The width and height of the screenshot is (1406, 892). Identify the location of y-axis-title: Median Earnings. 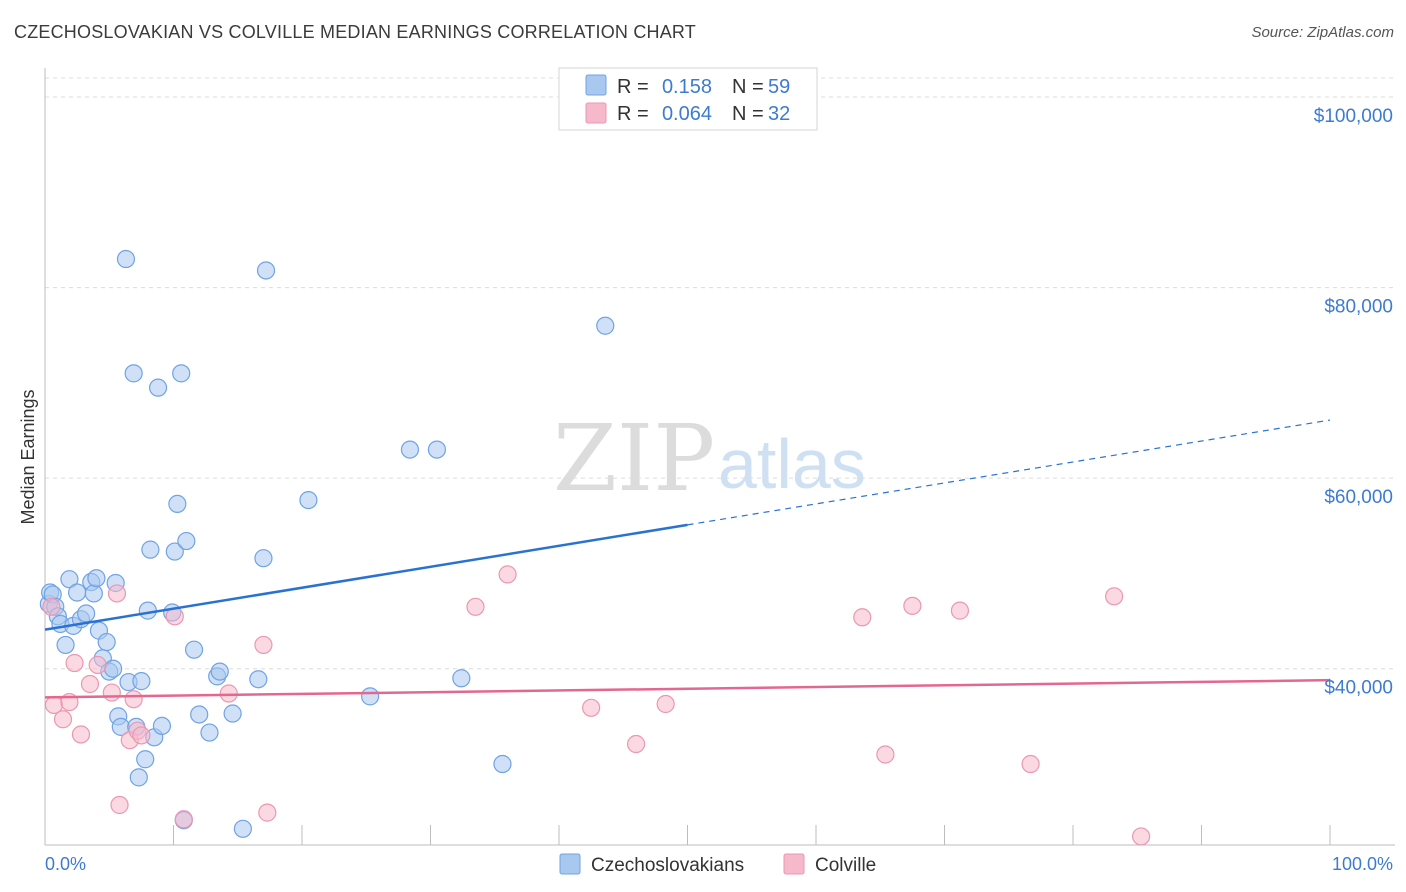
(28, 456).